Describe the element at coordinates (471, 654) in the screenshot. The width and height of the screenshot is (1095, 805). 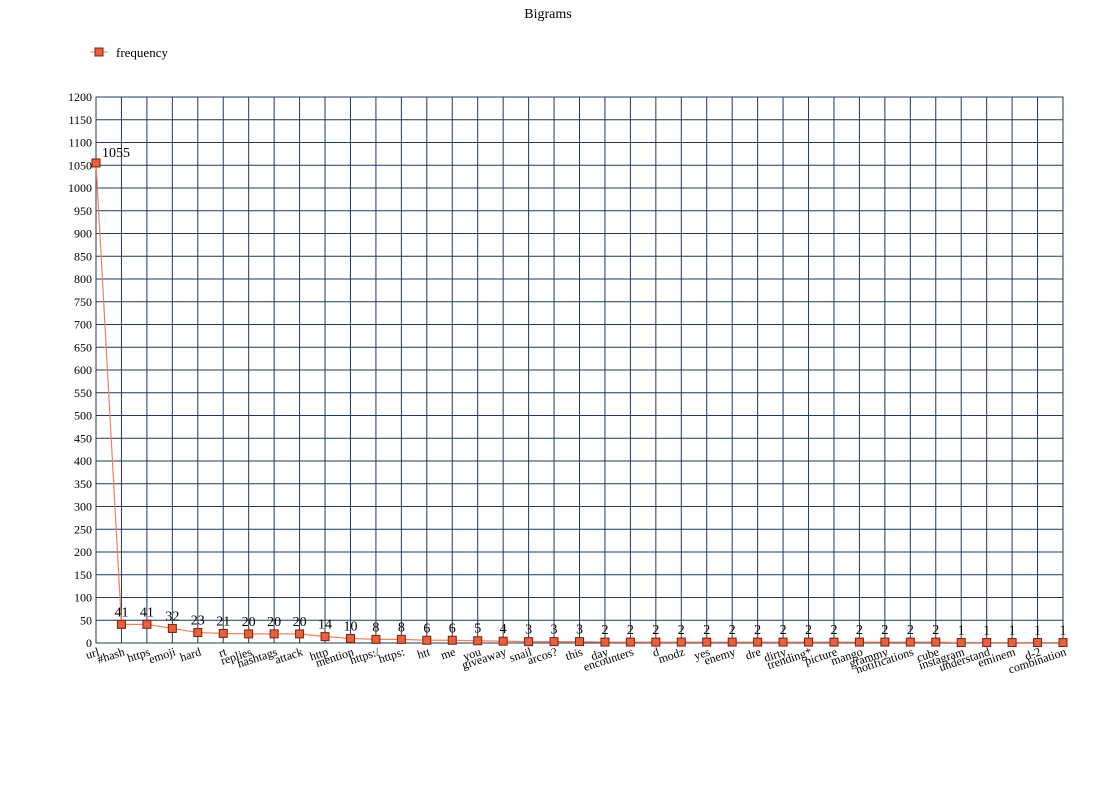
I see `x-tick-label: you` at that location.